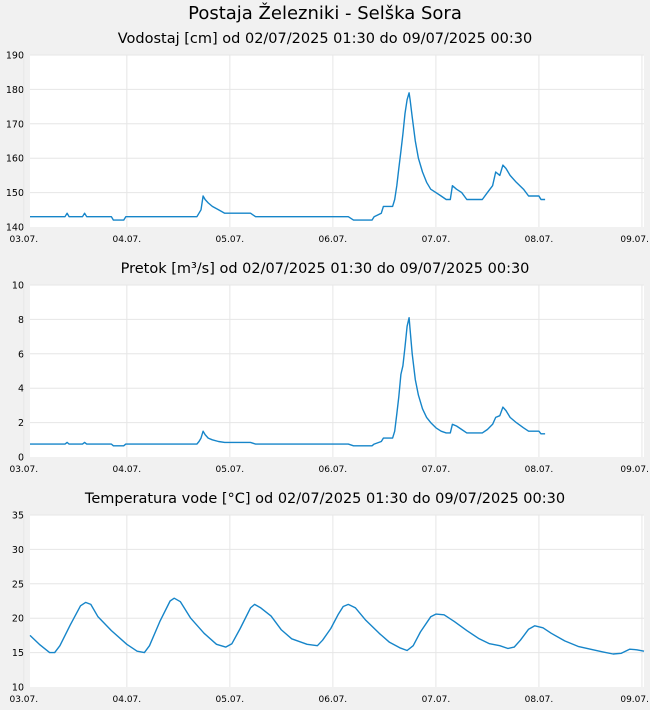  Describe the element at coordinates (288, 156) in the screenshot. I see `water-level-series-line` at that location.